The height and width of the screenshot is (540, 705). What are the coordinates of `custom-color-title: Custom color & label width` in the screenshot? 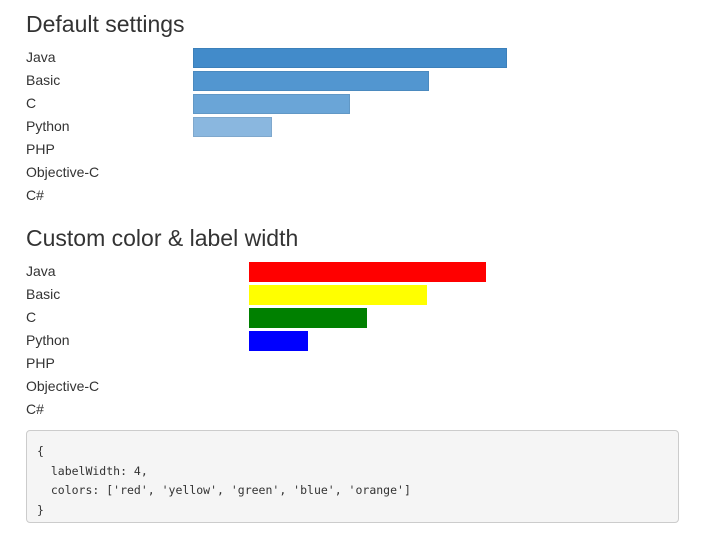 It's located at (162, 238).